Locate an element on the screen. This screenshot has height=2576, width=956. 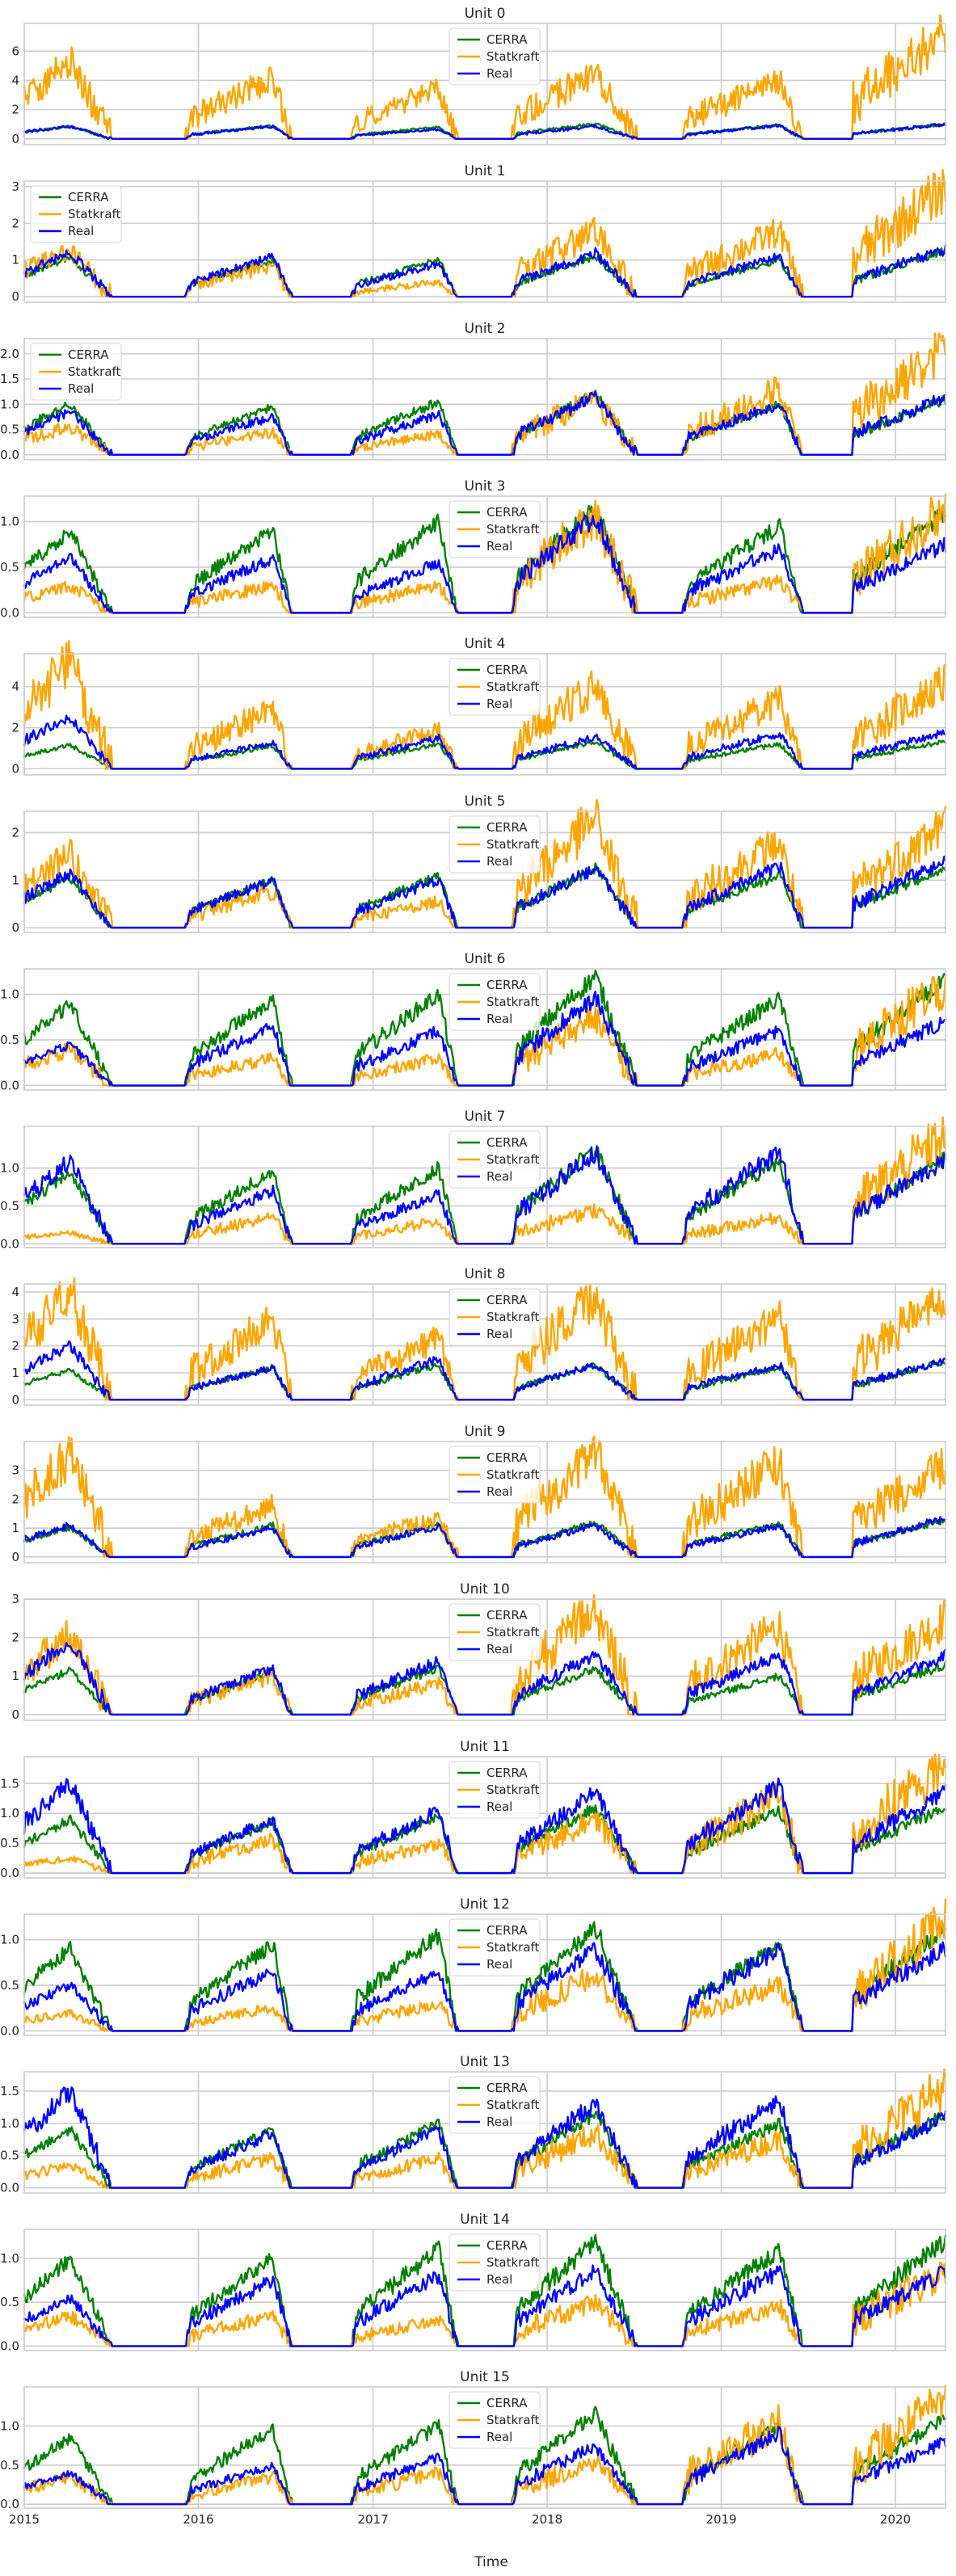
y-tick-label: 2.0 is located at coordinates (9, 354).